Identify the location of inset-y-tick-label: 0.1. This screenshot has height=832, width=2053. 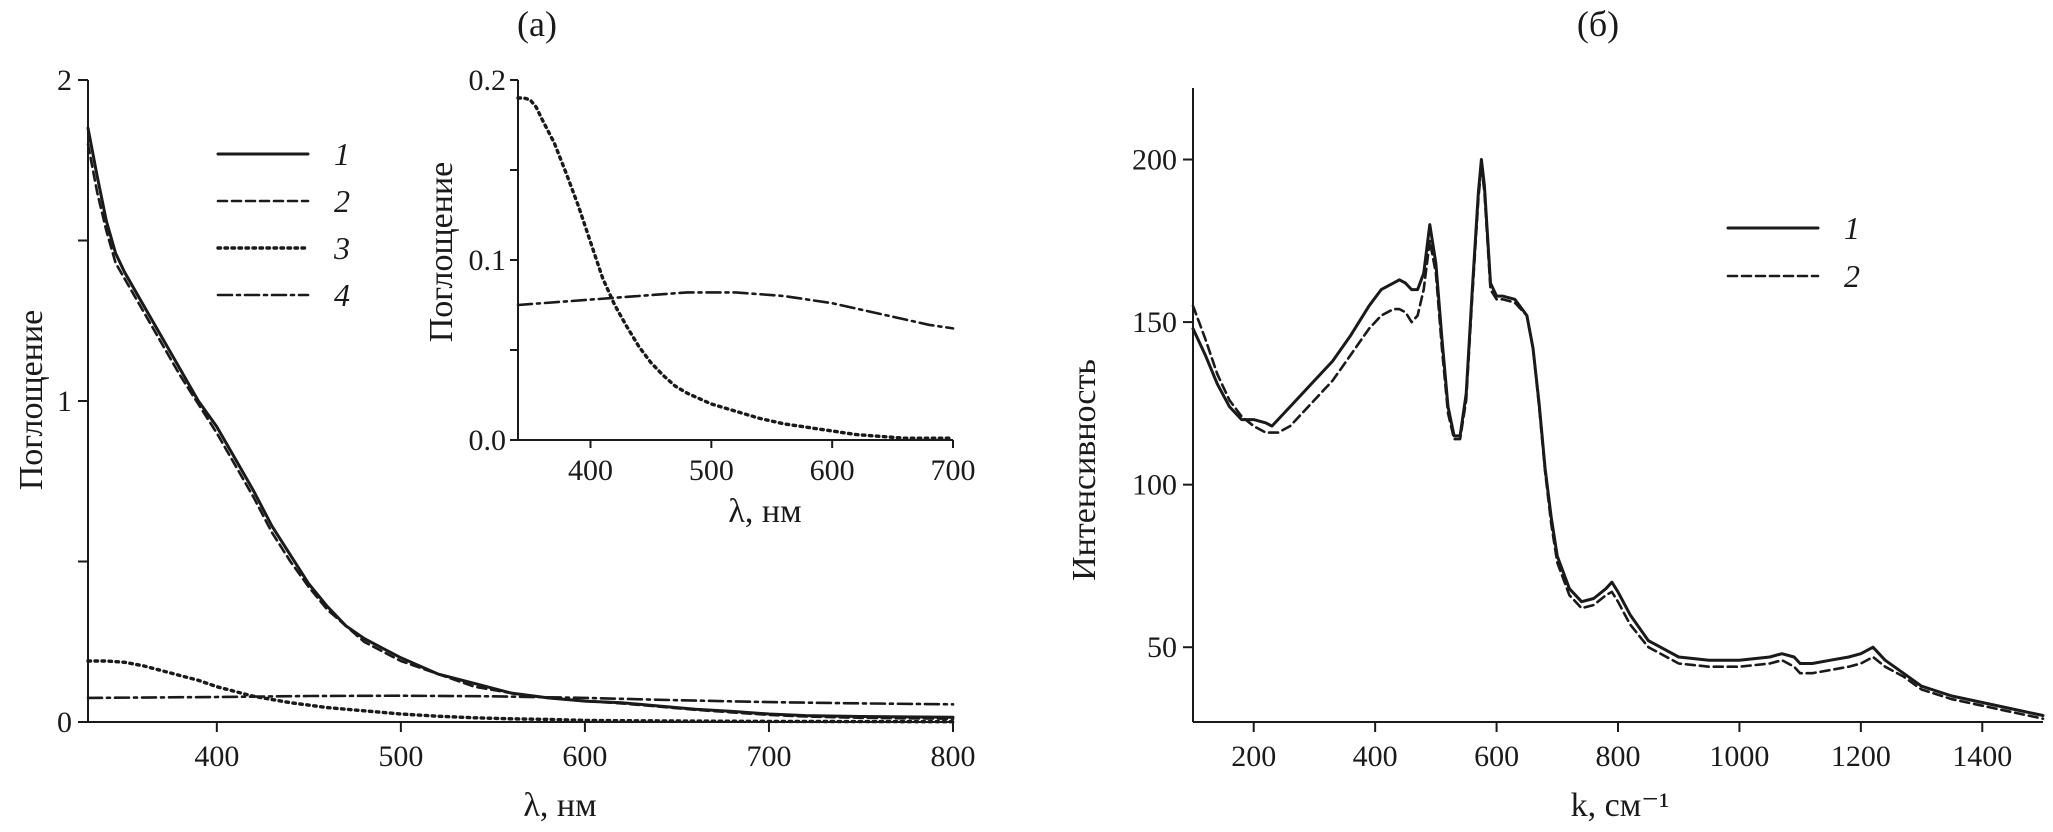
(488, 260).